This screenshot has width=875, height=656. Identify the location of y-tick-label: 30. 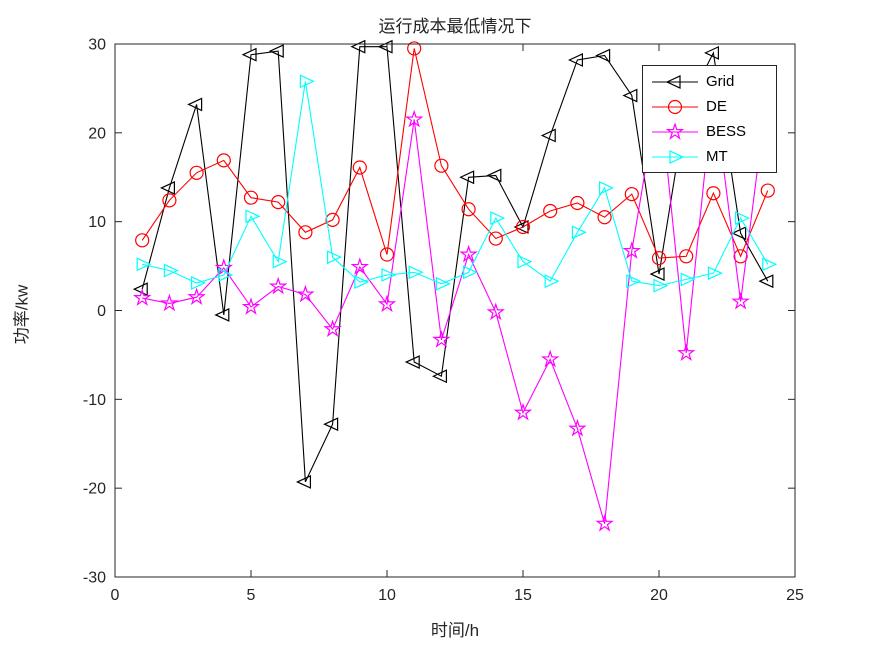
(97, 45).